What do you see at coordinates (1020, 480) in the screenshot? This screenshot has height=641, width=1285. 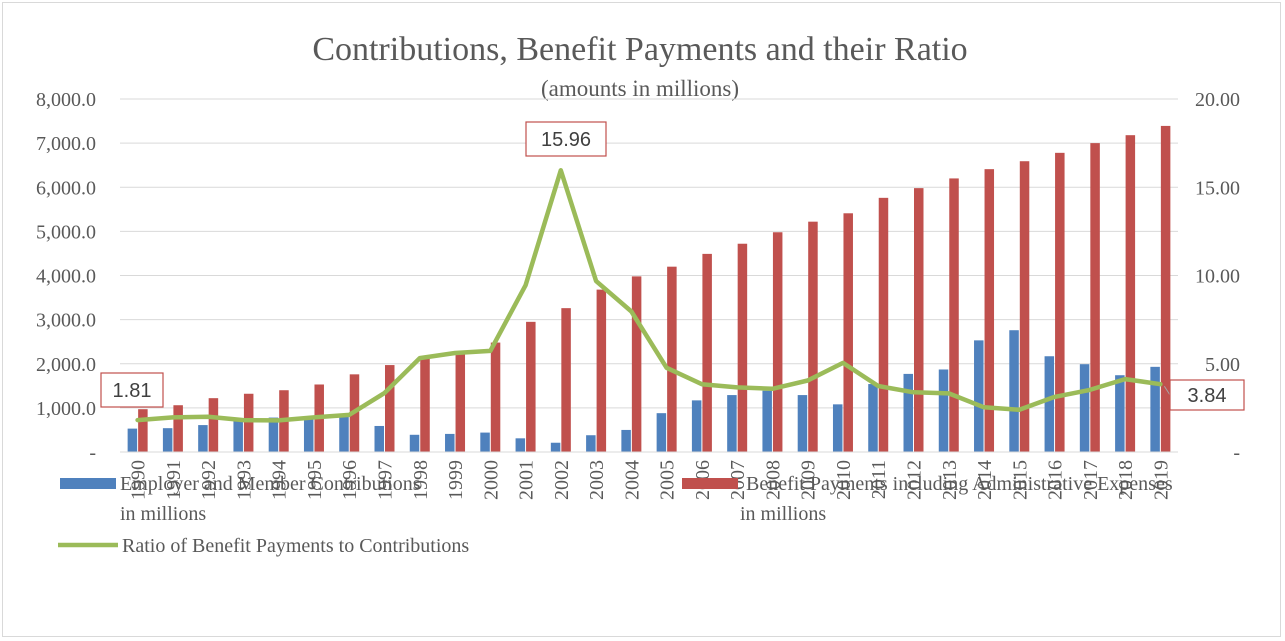 I see `x-tick-label: 2015` at bounding box center [1020, 480].